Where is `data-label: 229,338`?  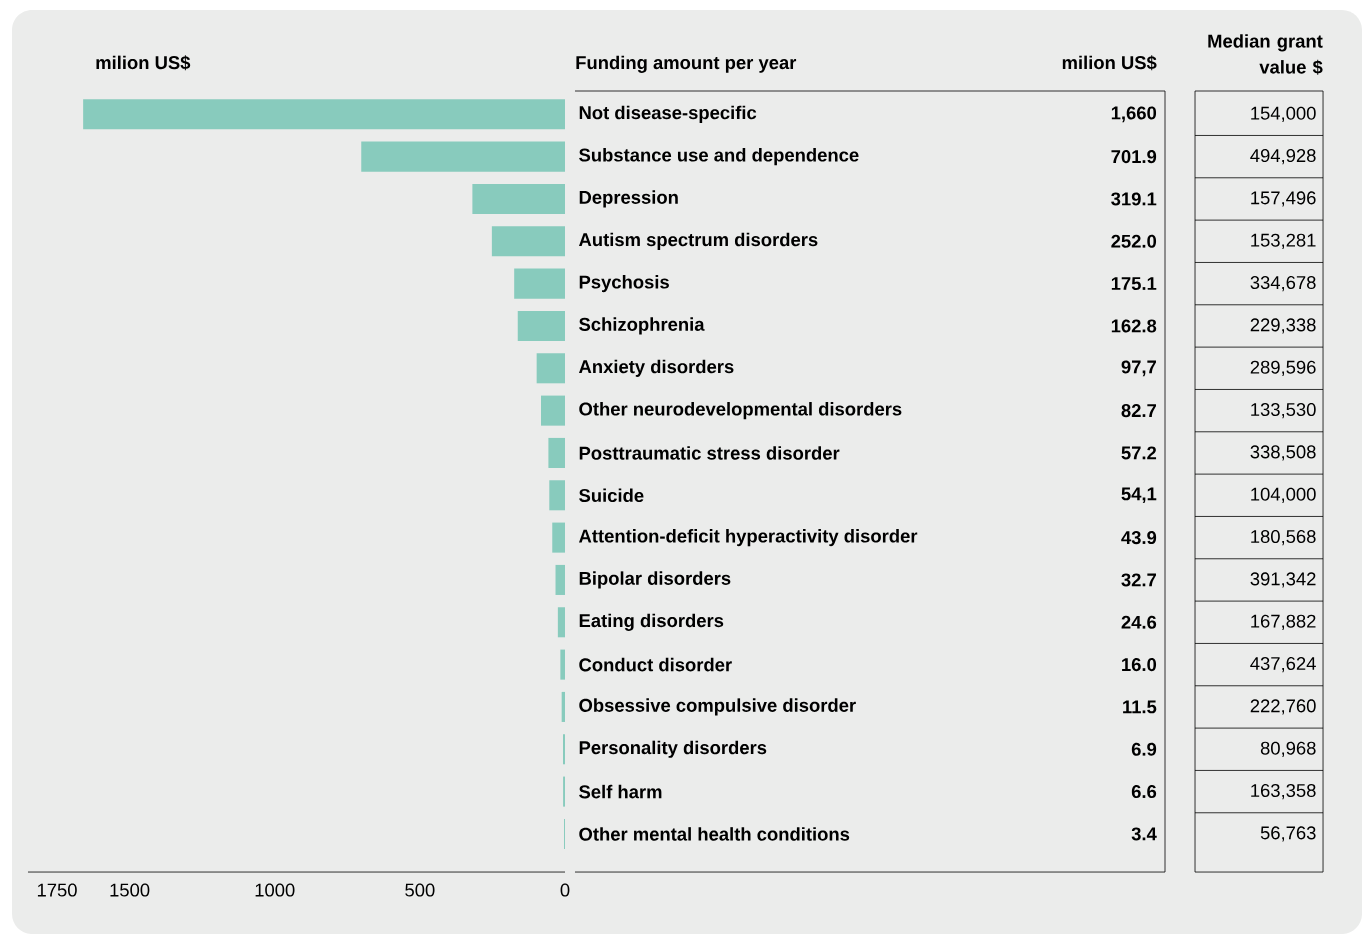
data-label: 229,338 is located at coordinates (1283, 326).